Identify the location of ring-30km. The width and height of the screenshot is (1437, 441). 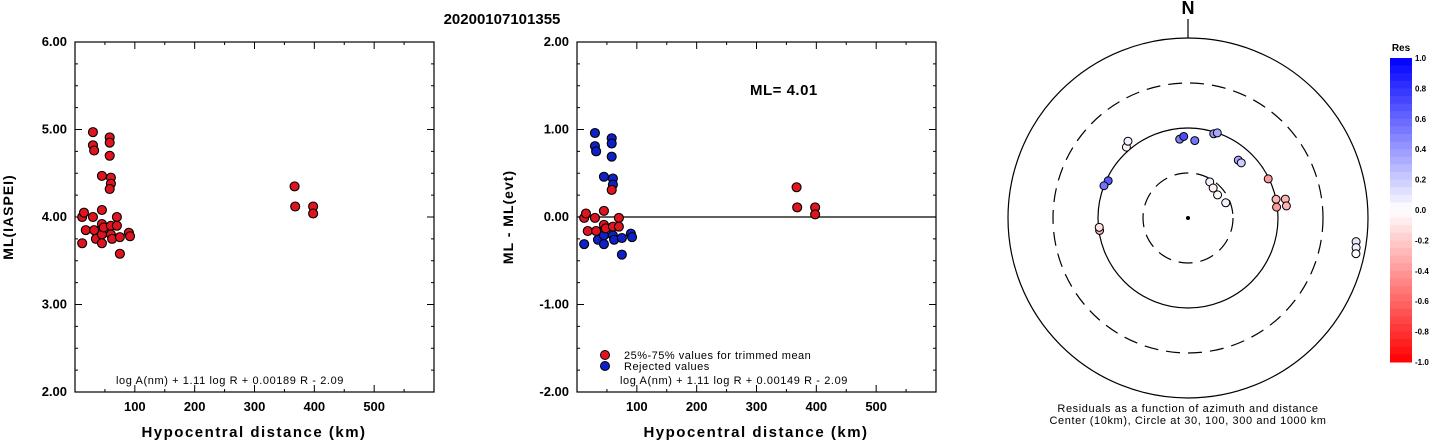
(1188, 218).